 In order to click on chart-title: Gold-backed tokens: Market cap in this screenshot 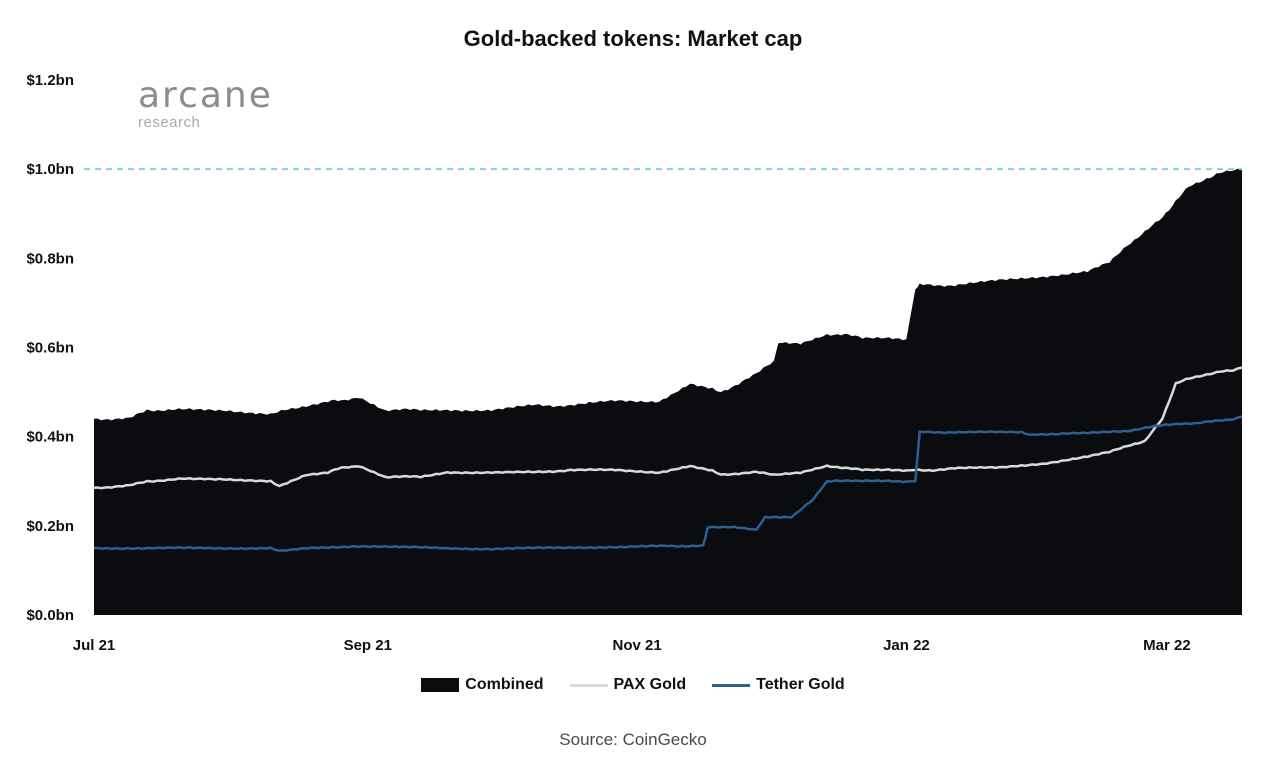, I will do `click(633, 38)`.